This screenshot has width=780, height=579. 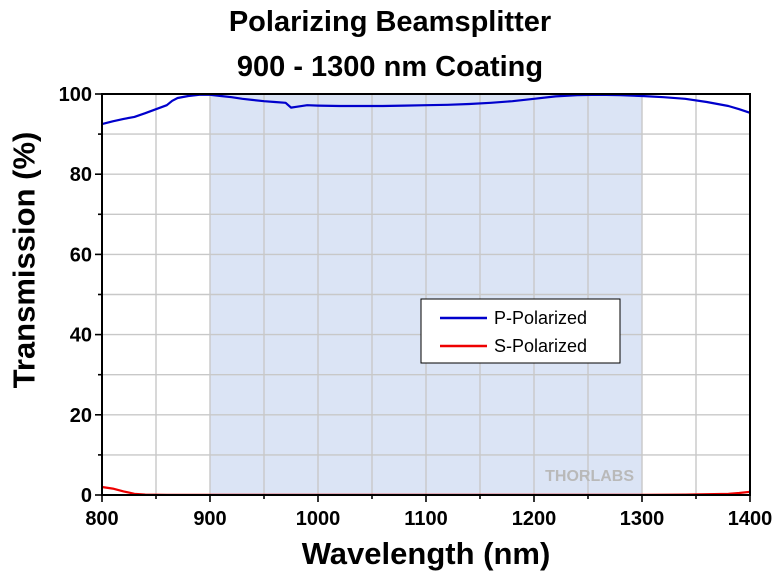 What do you see at coordinates (426, 109) in the screenshot?
I see `series-line-p-polarized` at bounding box center [426, 109].